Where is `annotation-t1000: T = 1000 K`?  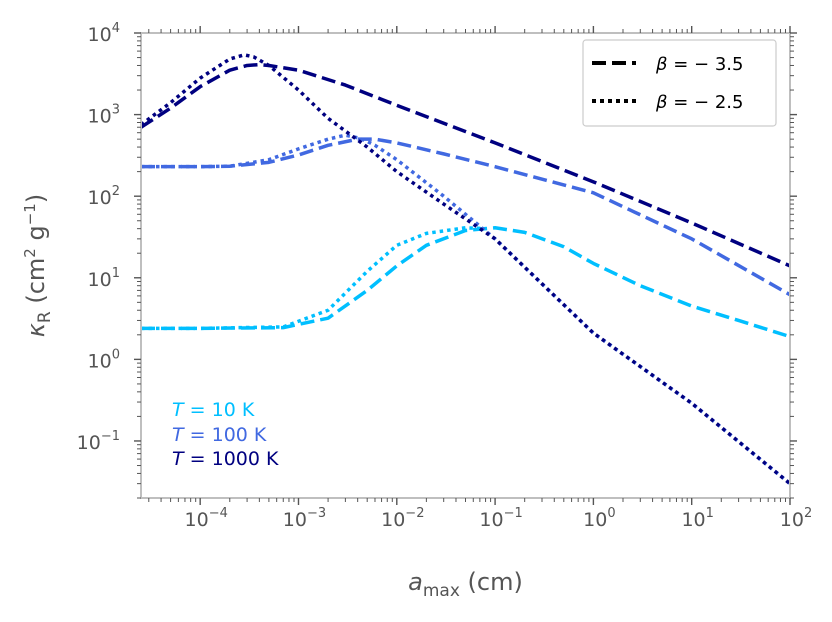
annotation-t1000: T = 1000 K is located at coordinates (225, 459).